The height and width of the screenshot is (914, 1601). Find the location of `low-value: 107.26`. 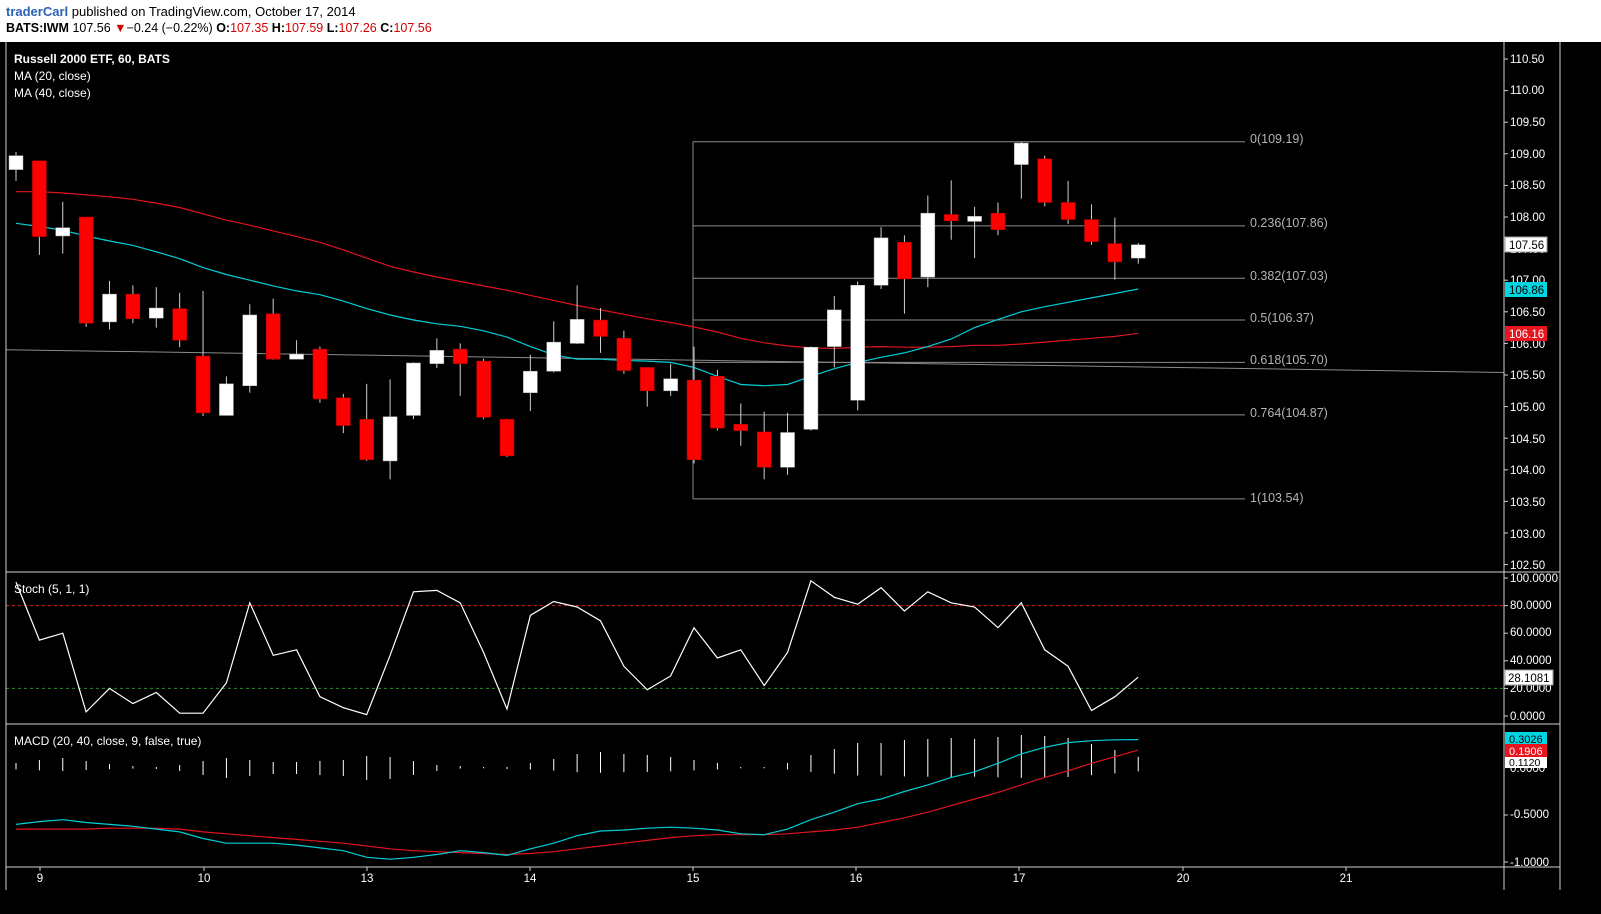

low-value: 107.26 is located at coordinates (357, 28).